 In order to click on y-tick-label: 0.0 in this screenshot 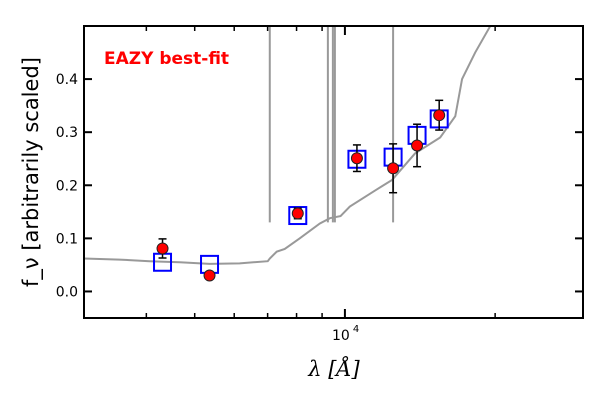, I will do `click(67, 292)`.